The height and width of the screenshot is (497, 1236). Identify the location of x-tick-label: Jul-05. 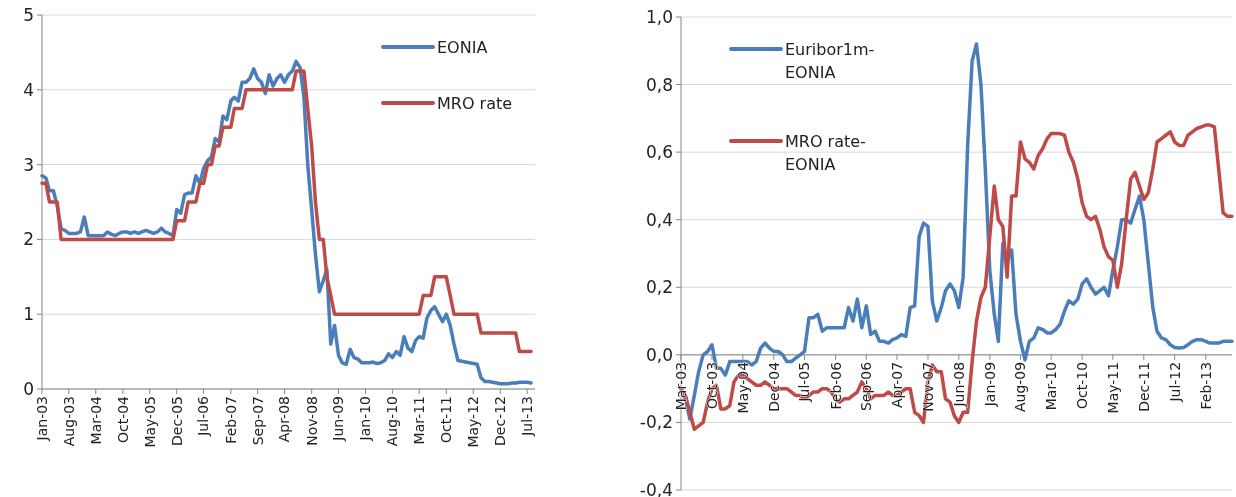
(804, 382).